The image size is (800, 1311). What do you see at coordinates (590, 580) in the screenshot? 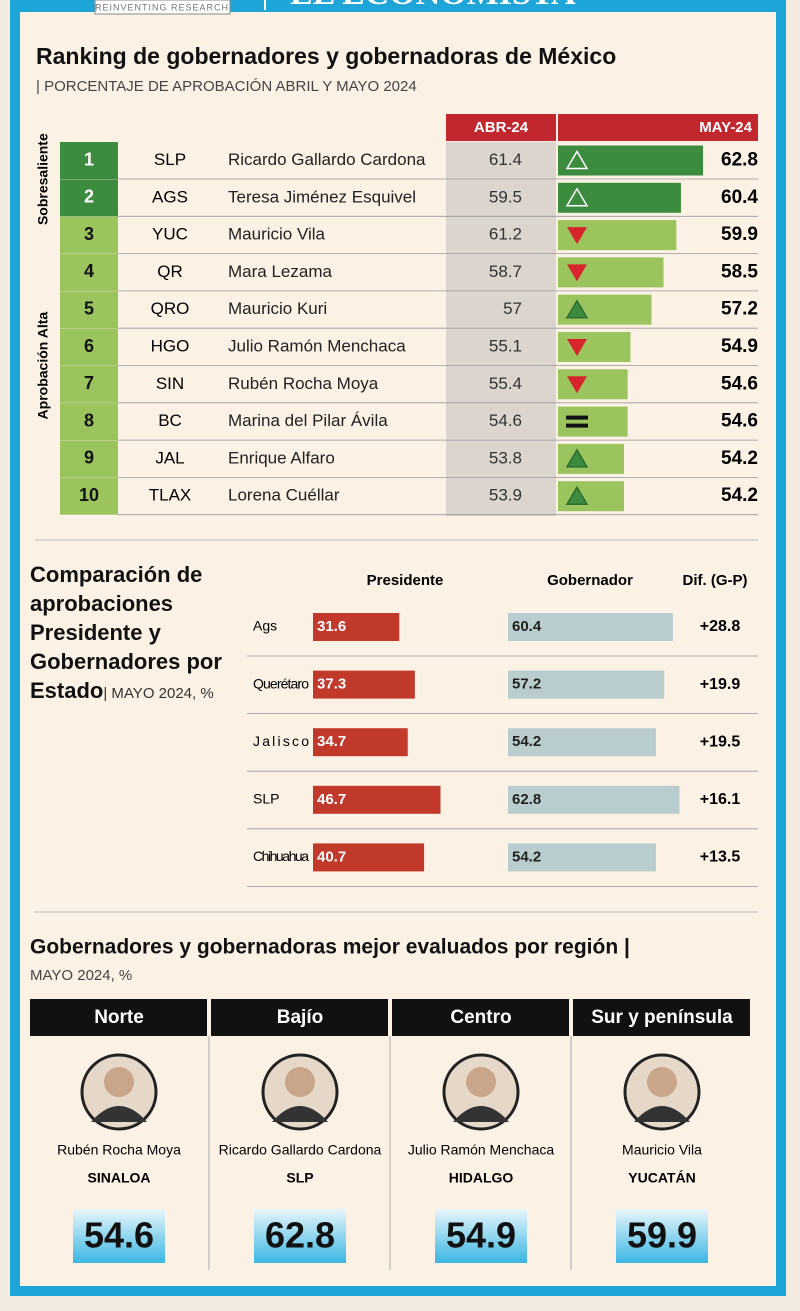
I see `col-governor: Gobernador` at bounding box center [590, 580].